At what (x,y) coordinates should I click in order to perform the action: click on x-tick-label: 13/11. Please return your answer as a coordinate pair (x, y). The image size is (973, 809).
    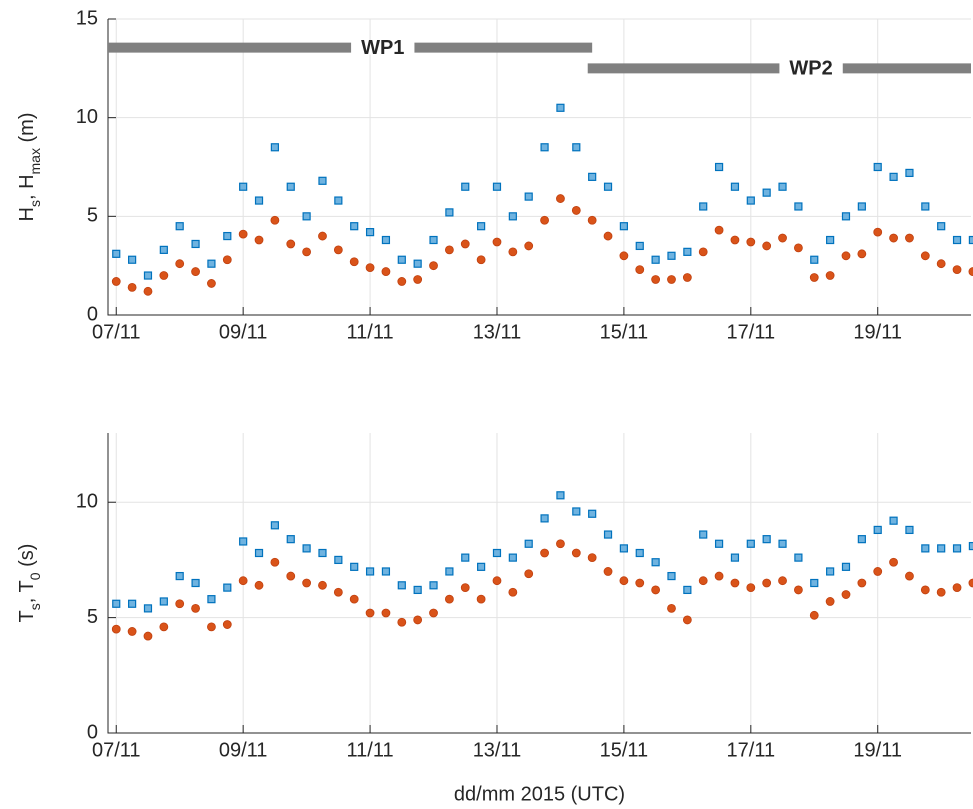
    Looking at the image, I should click on (497, 332).